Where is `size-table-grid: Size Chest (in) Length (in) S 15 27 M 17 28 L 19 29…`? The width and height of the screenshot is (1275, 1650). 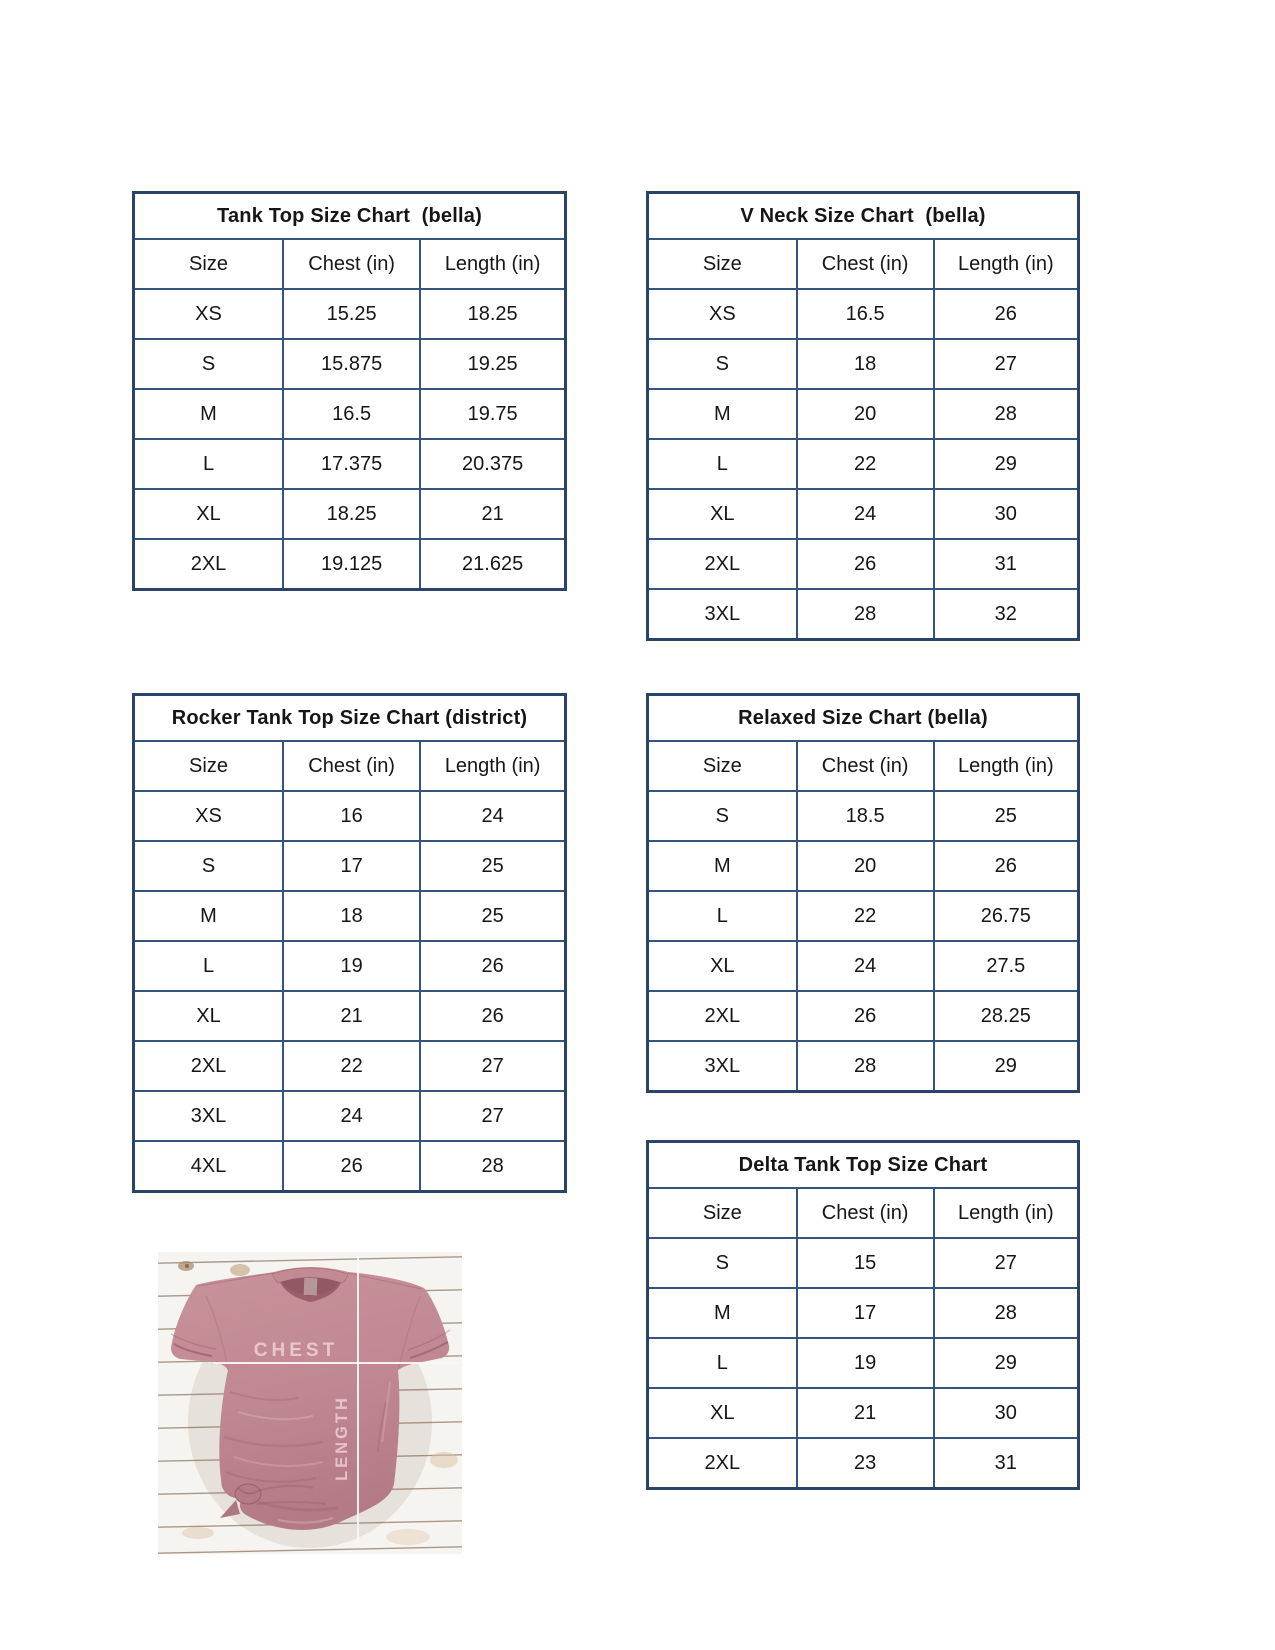
size-table-grid: Size Chest (in) Length (in) S 15 27 M 17 28 L 19 29… is located at coordinates (863, 1338).